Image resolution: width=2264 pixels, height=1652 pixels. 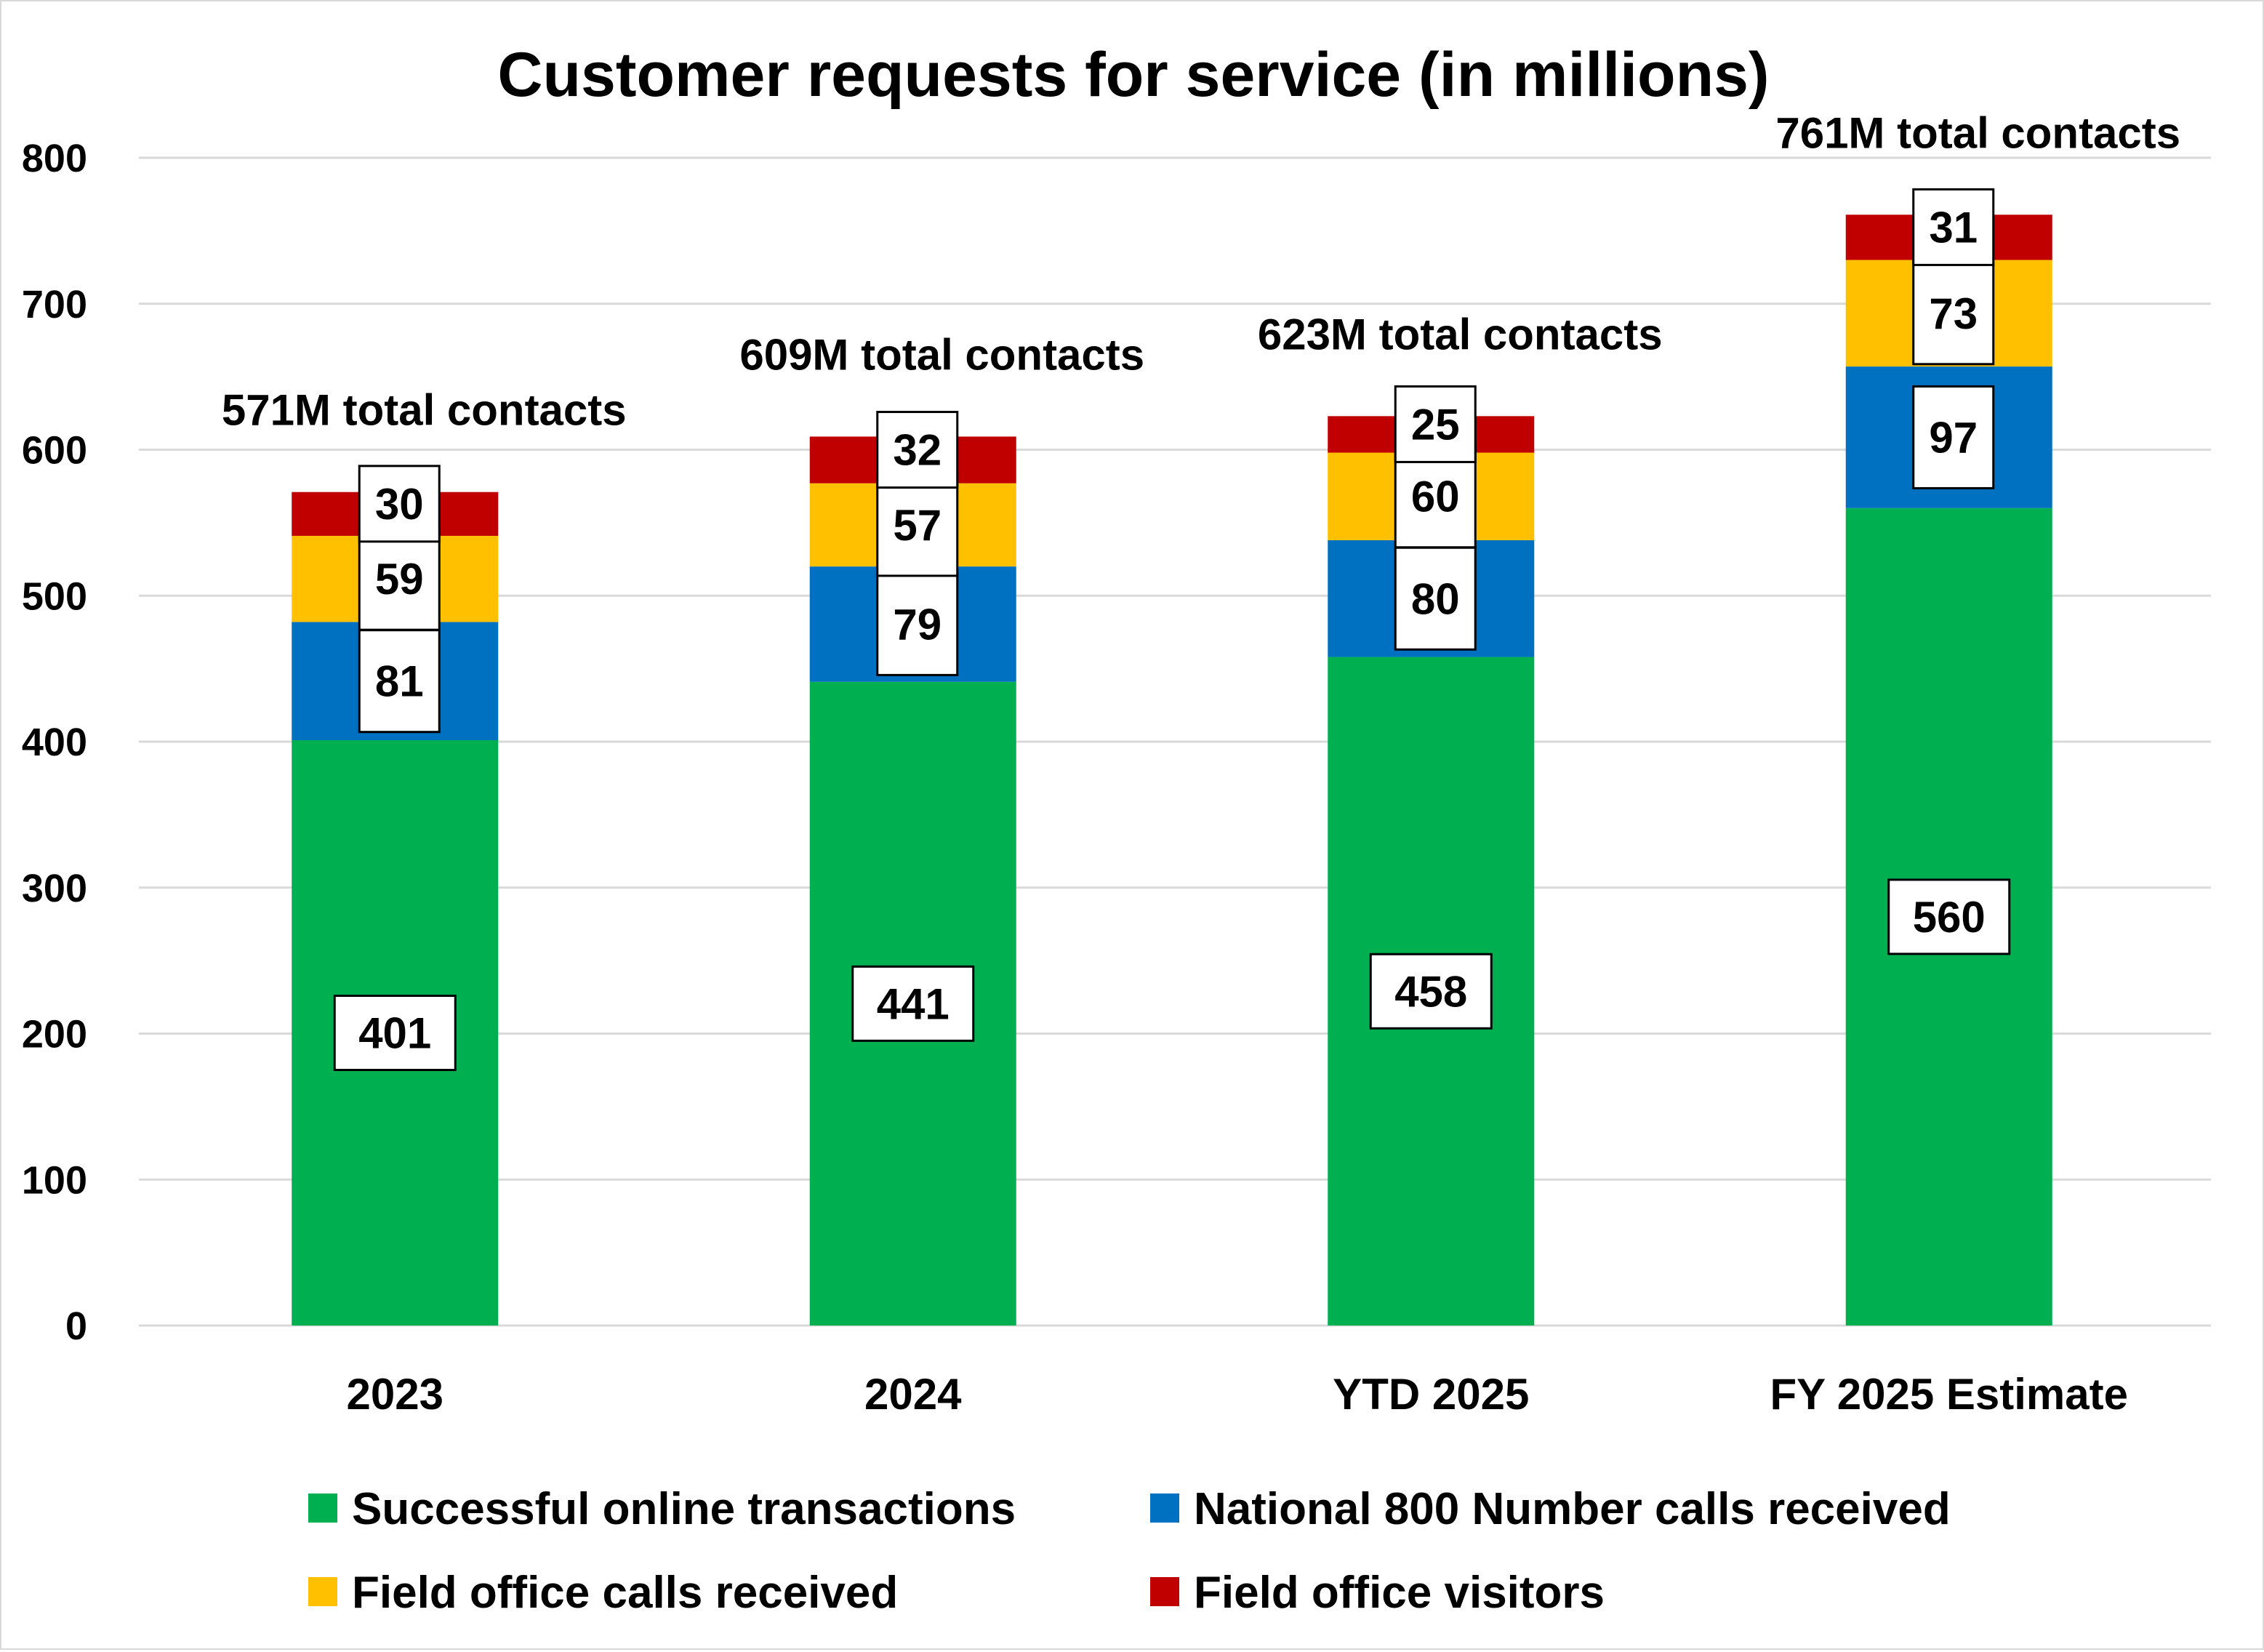 I want to click on data-label: 79, so click(x=918, y=624).